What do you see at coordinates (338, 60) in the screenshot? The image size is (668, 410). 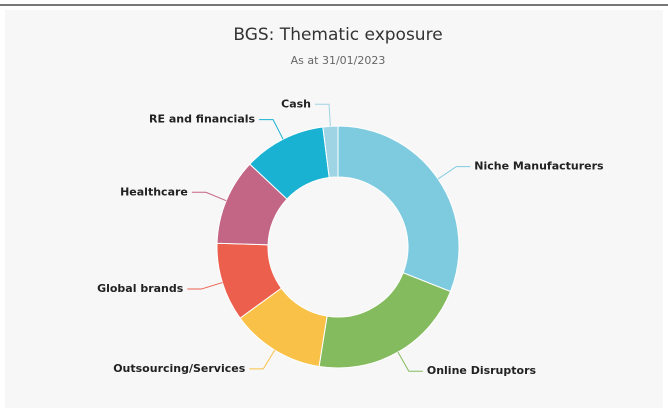 I see `chart-subtitle: As at 31/01/2023` at bounding box center [338, 60].